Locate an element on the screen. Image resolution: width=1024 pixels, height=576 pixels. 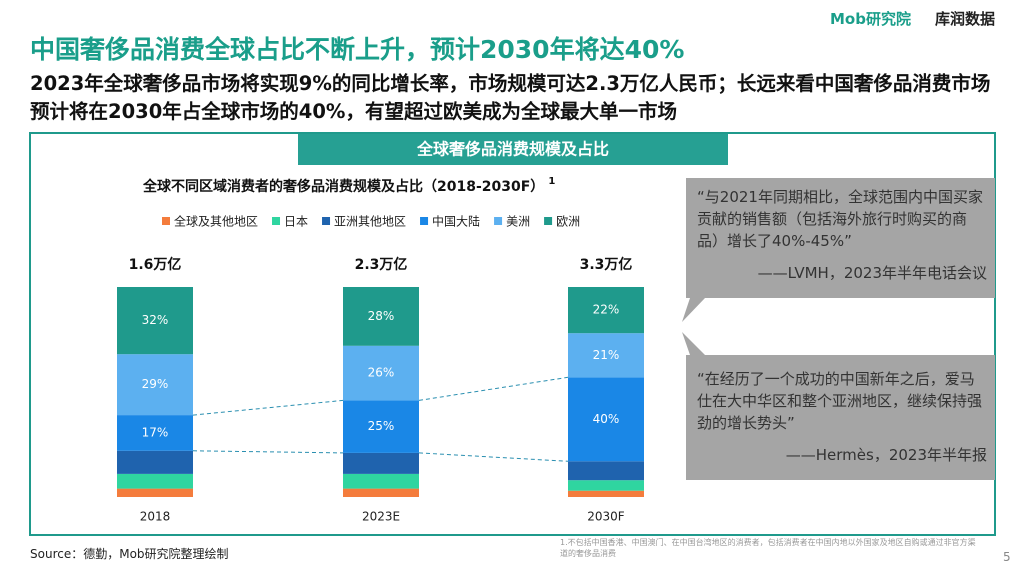
data-label: 32% is located at coordinates (155, 320).